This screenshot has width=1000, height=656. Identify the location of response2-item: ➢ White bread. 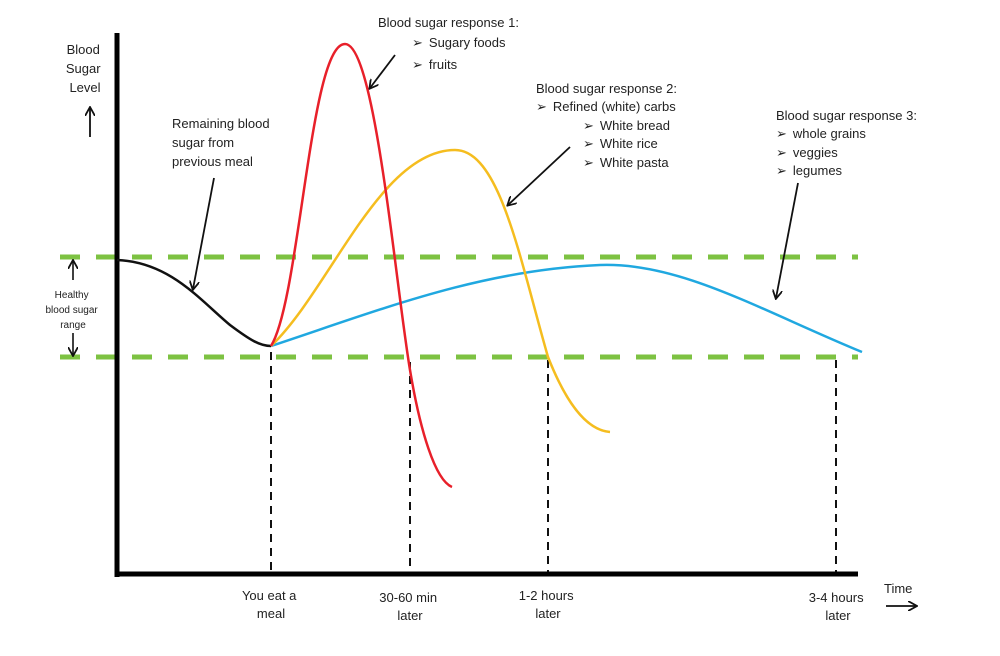
(626, 125).